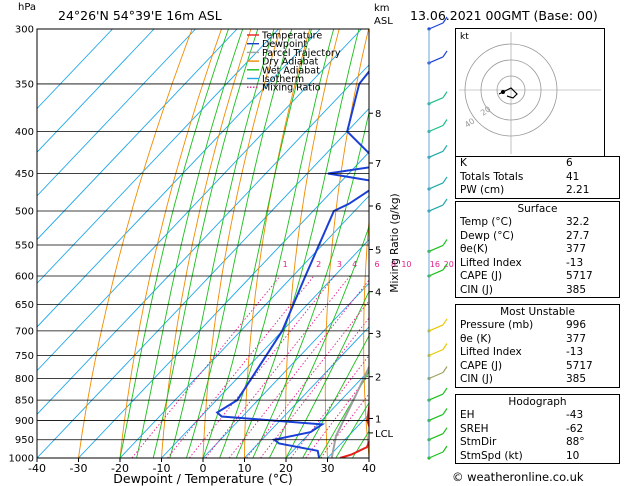 This screenshot has width=629, height=486. What do you see at coordinates (522, 262) in the screenshot?
I see `surface-row: Lifted Index -13` at bounding box center [522, 262].